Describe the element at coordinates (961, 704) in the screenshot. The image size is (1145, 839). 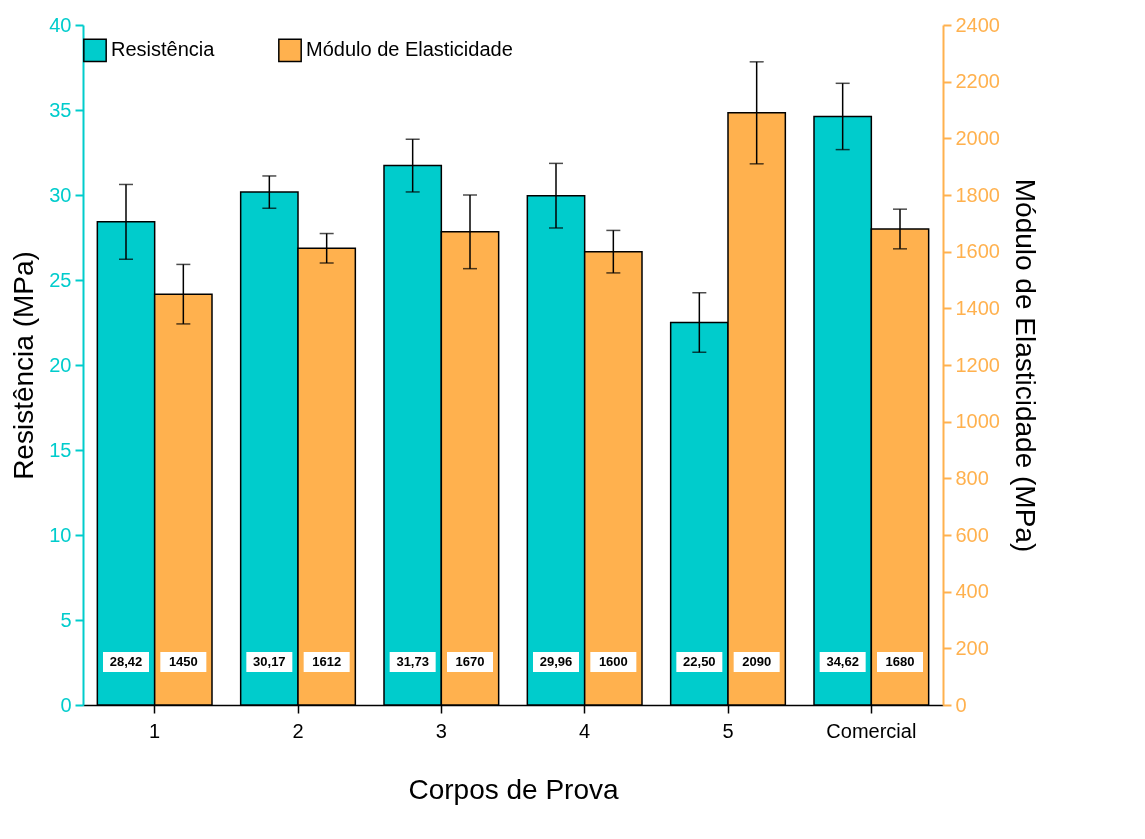
I see `y2-tick-label: 0` at that location.